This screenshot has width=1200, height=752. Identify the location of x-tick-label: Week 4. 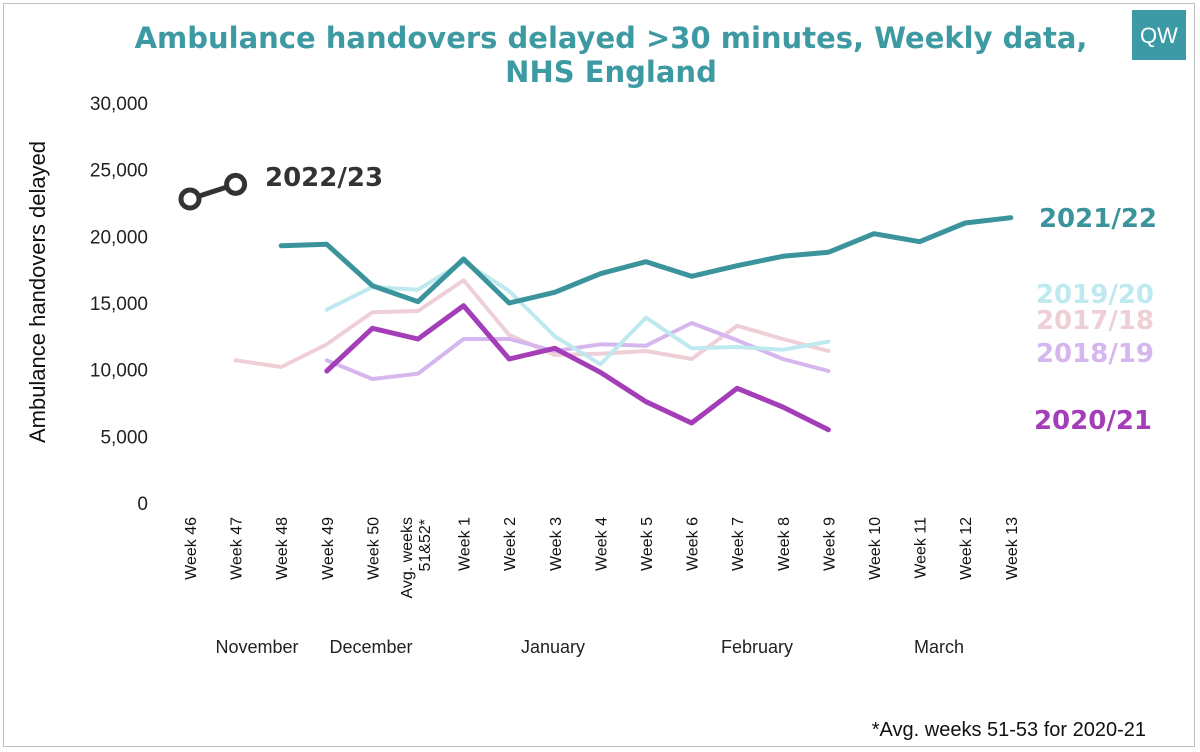
(601, 544).